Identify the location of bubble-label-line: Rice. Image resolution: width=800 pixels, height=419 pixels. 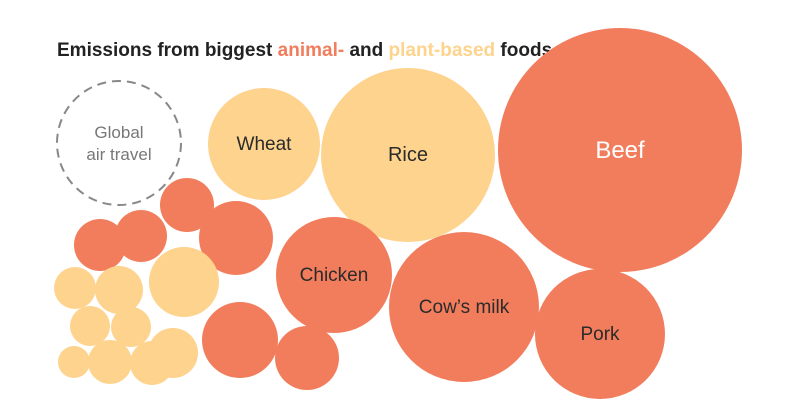
(408, 155).